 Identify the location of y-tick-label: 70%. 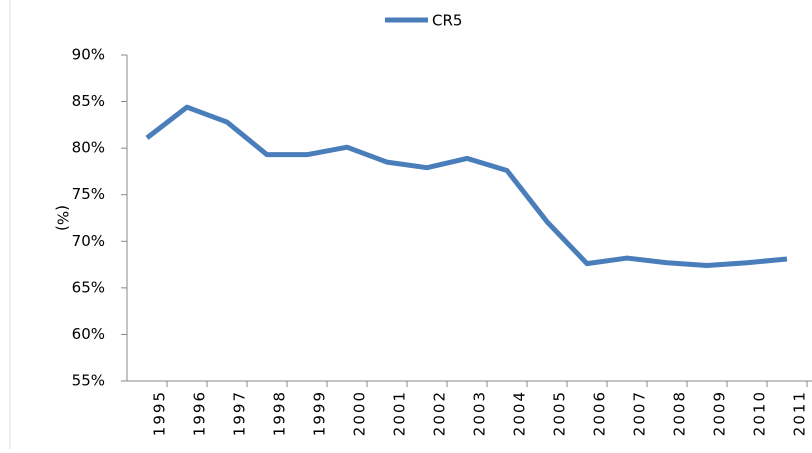
(88, 241).